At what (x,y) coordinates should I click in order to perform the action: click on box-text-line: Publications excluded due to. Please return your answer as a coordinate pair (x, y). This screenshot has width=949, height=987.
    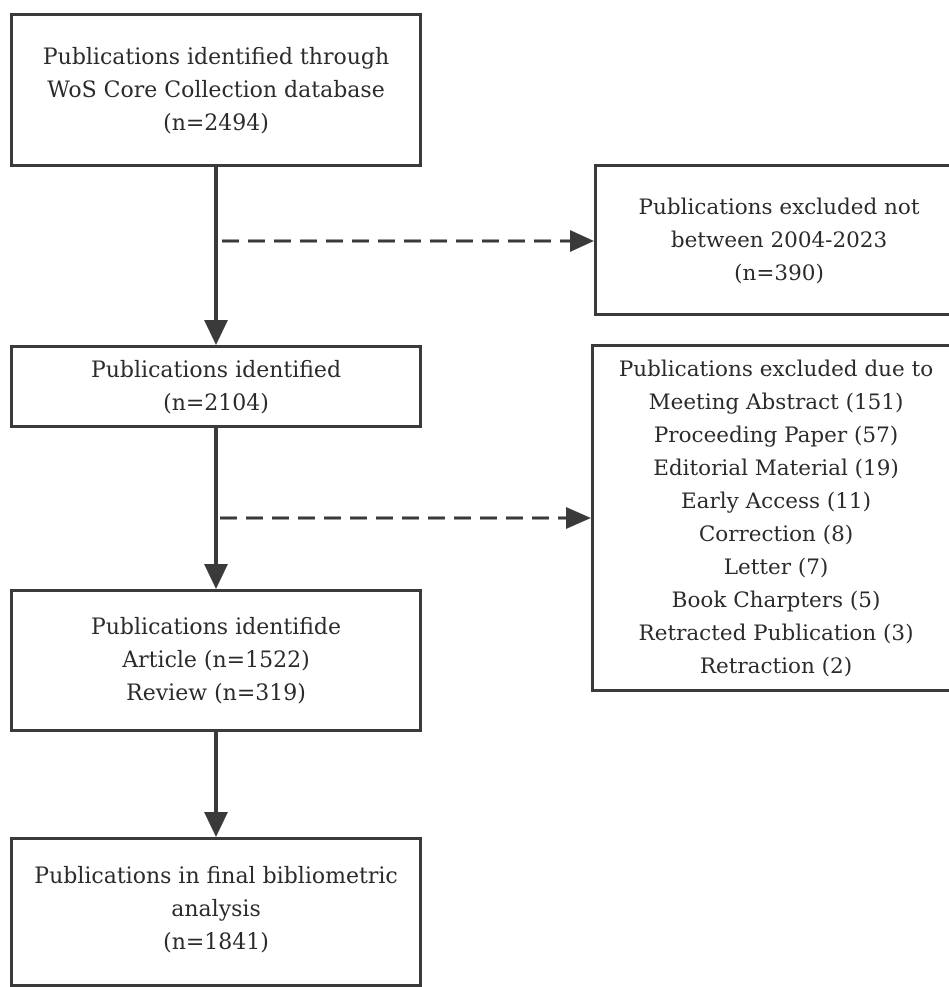
    Looking at the image, I should click on (776, 369).